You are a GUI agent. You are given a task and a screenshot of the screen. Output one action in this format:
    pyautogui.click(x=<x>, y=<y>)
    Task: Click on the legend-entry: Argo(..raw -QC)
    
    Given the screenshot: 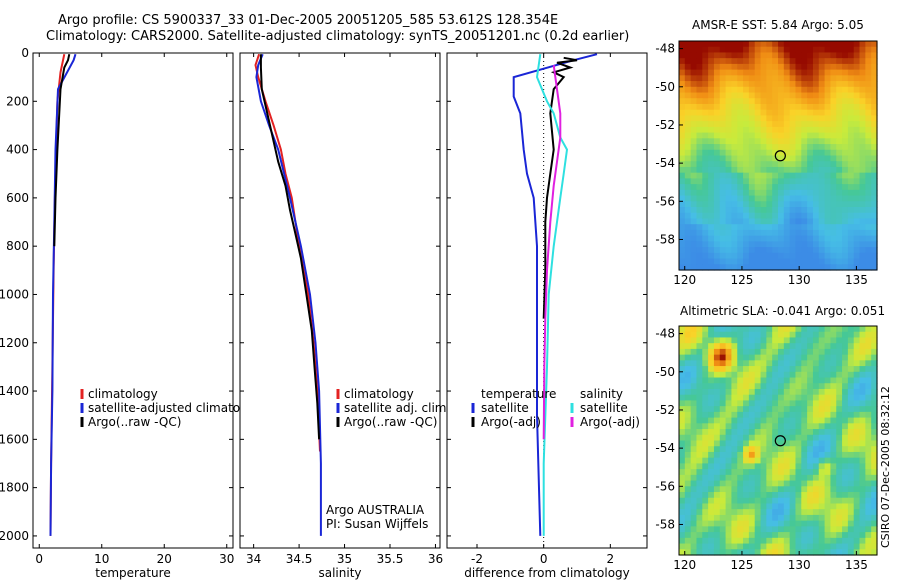 What is the action you would take?
    pyautogui.click(x=390, y=422)
    